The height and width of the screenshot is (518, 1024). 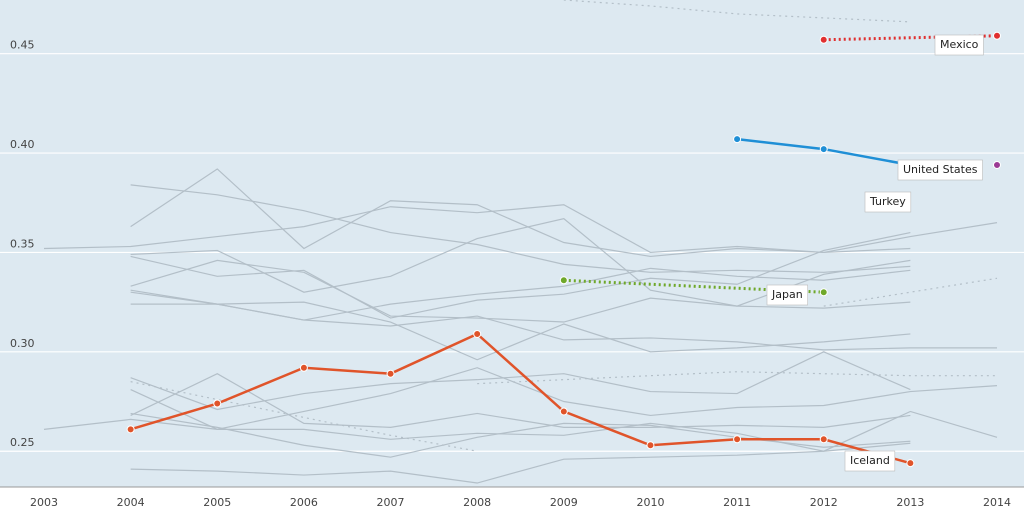 I want to click on y-tick-label: 0.45, so click(x=22, y=45).